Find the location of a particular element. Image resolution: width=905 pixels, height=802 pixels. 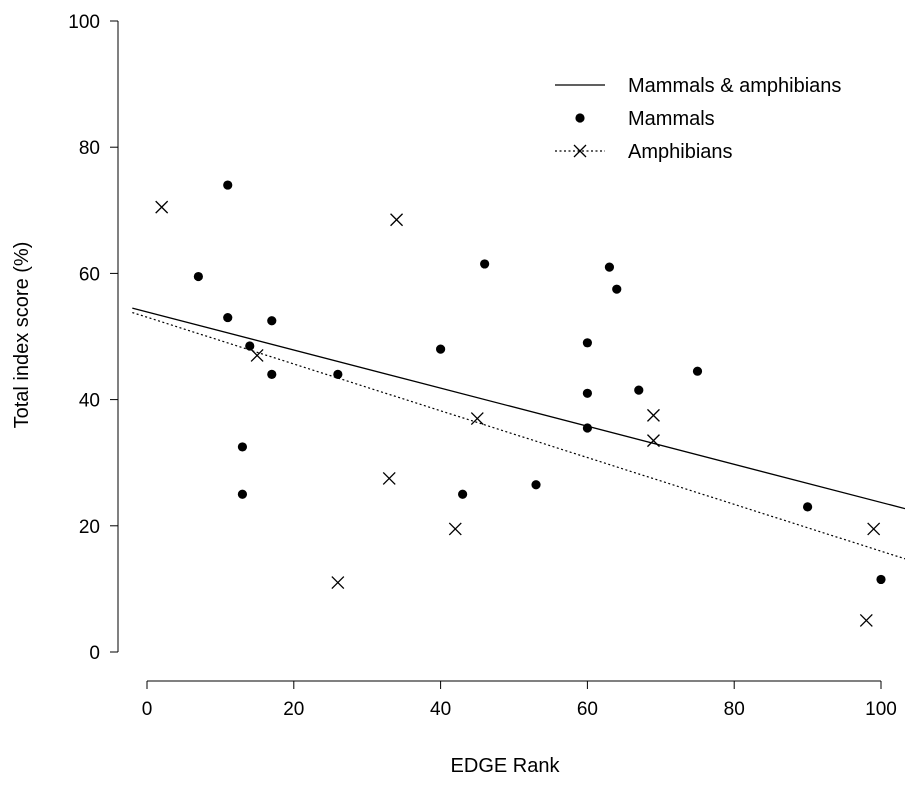

y-axis-title: Total index score (%) is located at coordinates (22, 335).